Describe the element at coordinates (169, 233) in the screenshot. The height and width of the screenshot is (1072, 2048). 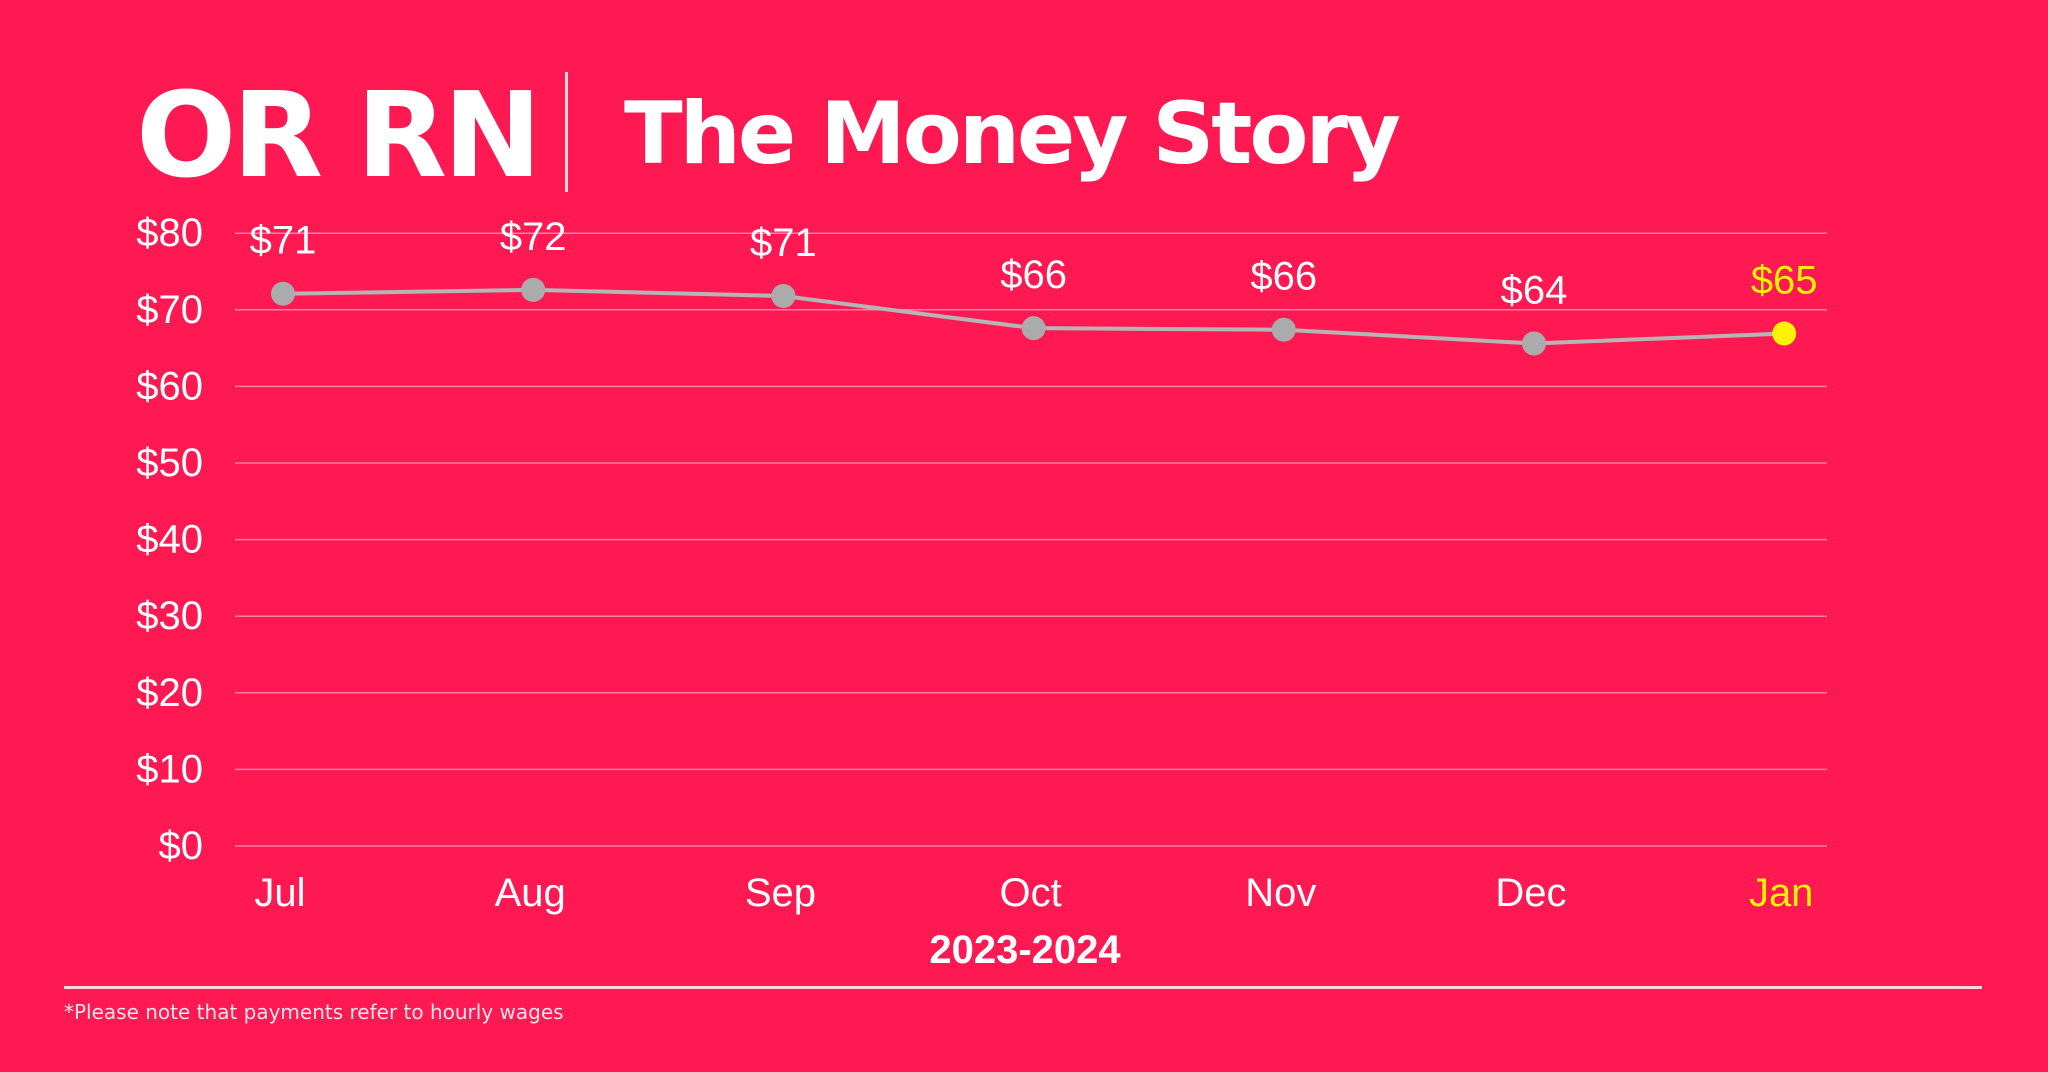
I see `y-tick-label: $80` at that location.